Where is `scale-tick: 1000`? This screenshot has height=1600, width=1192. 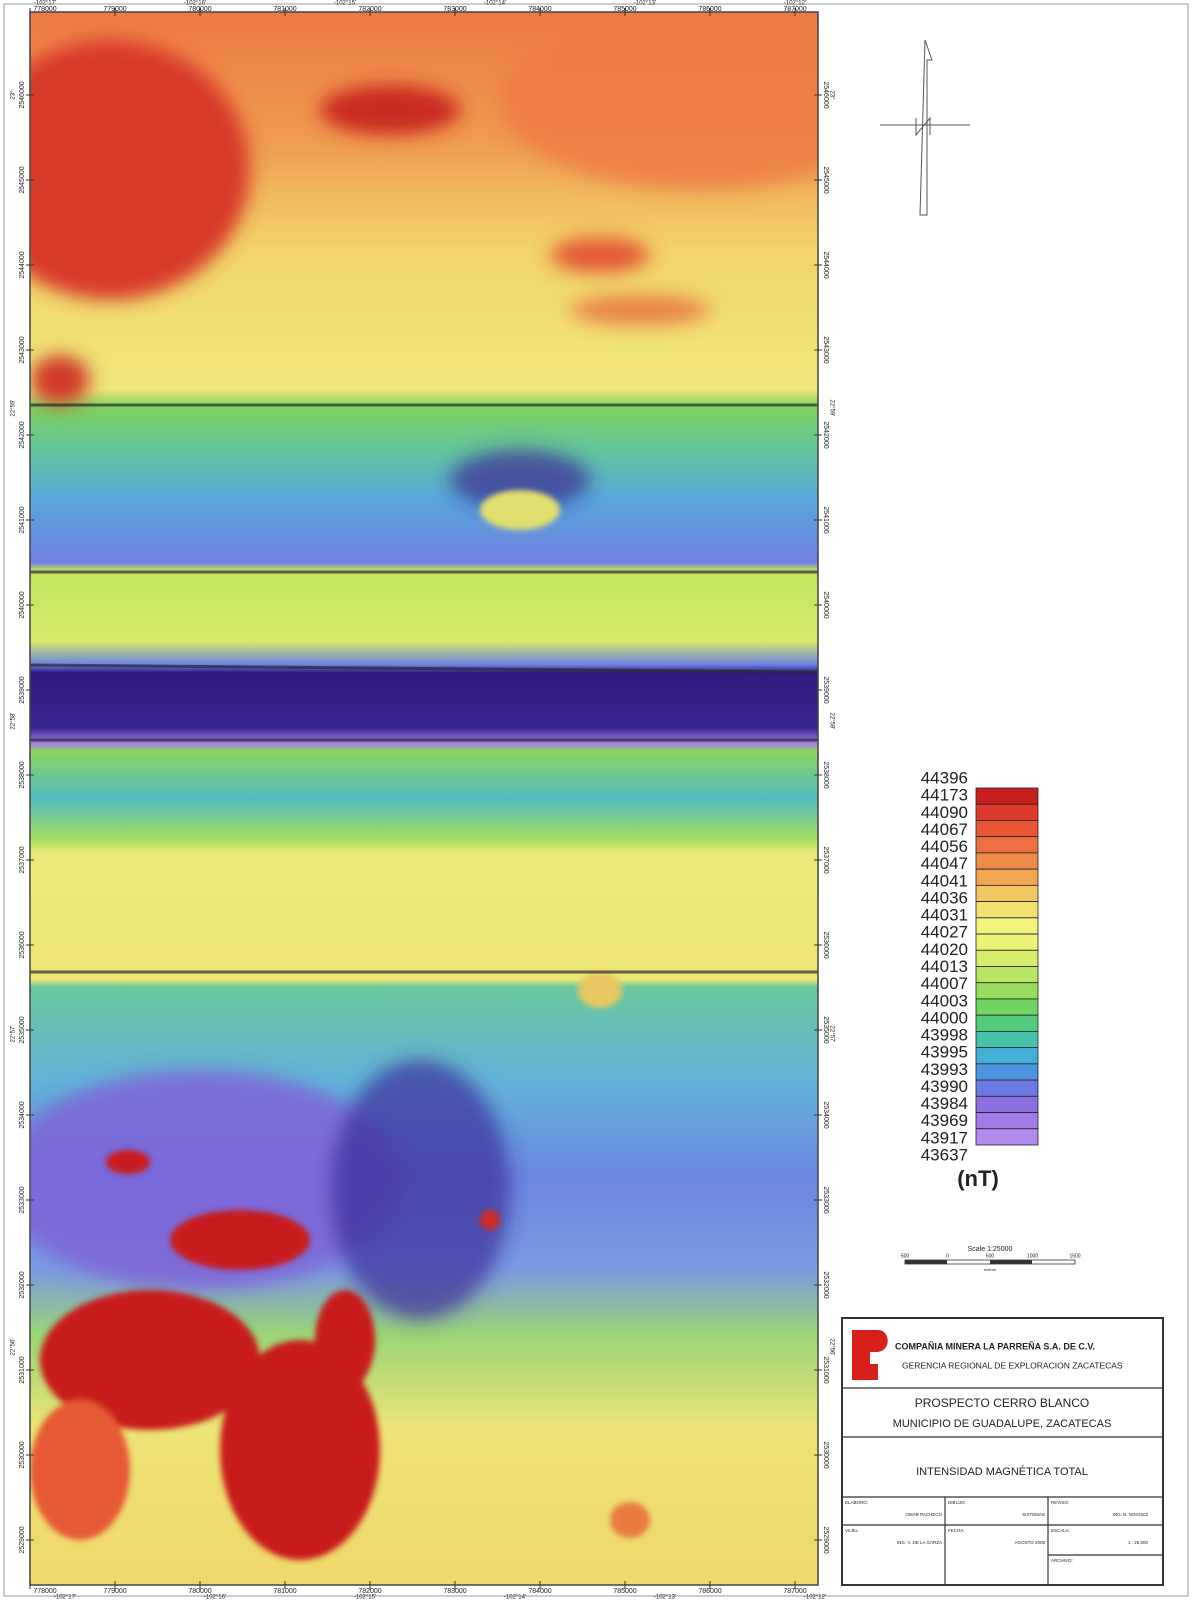 scale-tick: 1000 is located at coordinates (1032, 1256).